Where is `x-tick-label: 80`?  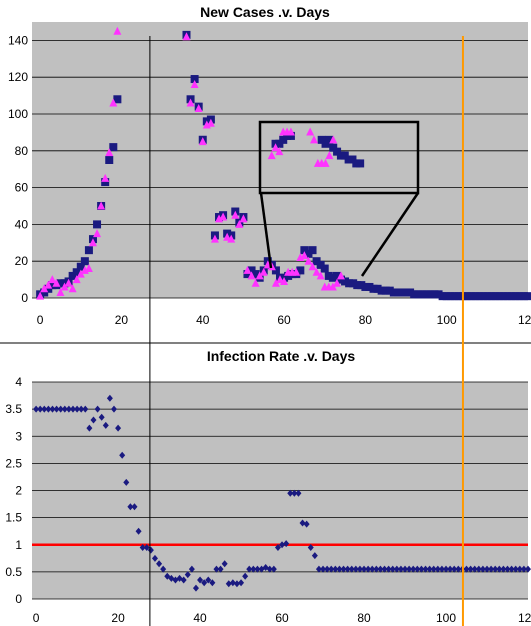
x-tick-label: 80 is located at coordinates (364, 618).